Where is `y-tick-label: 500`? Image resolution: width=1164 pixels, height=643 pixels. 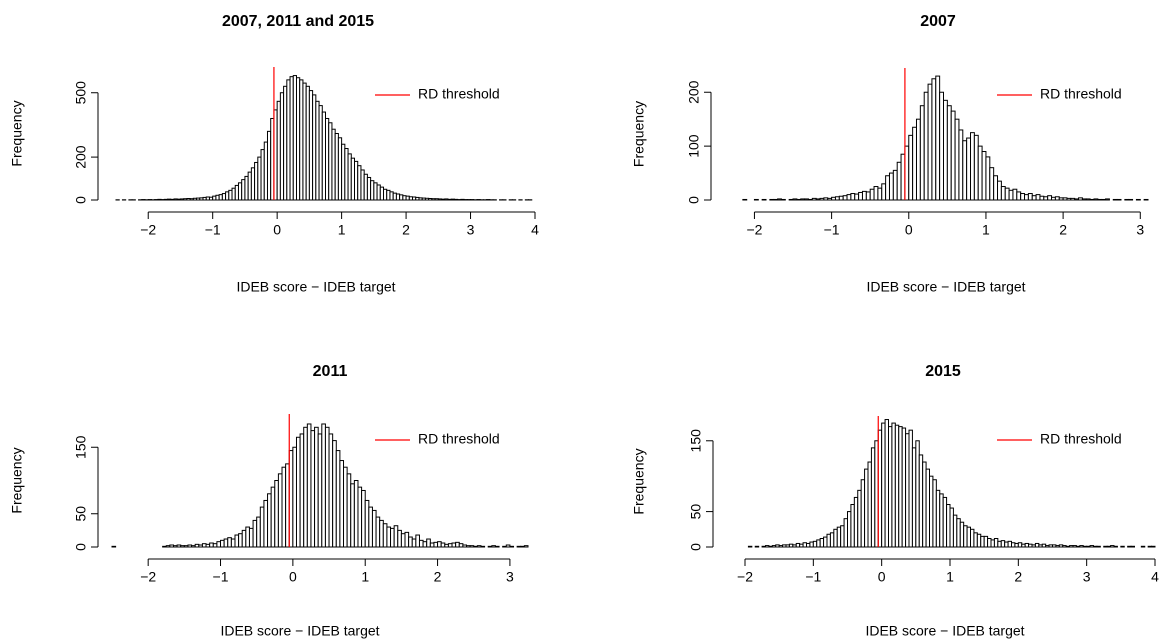 y-tick-label: 500 is located at coordinates (81, 93).